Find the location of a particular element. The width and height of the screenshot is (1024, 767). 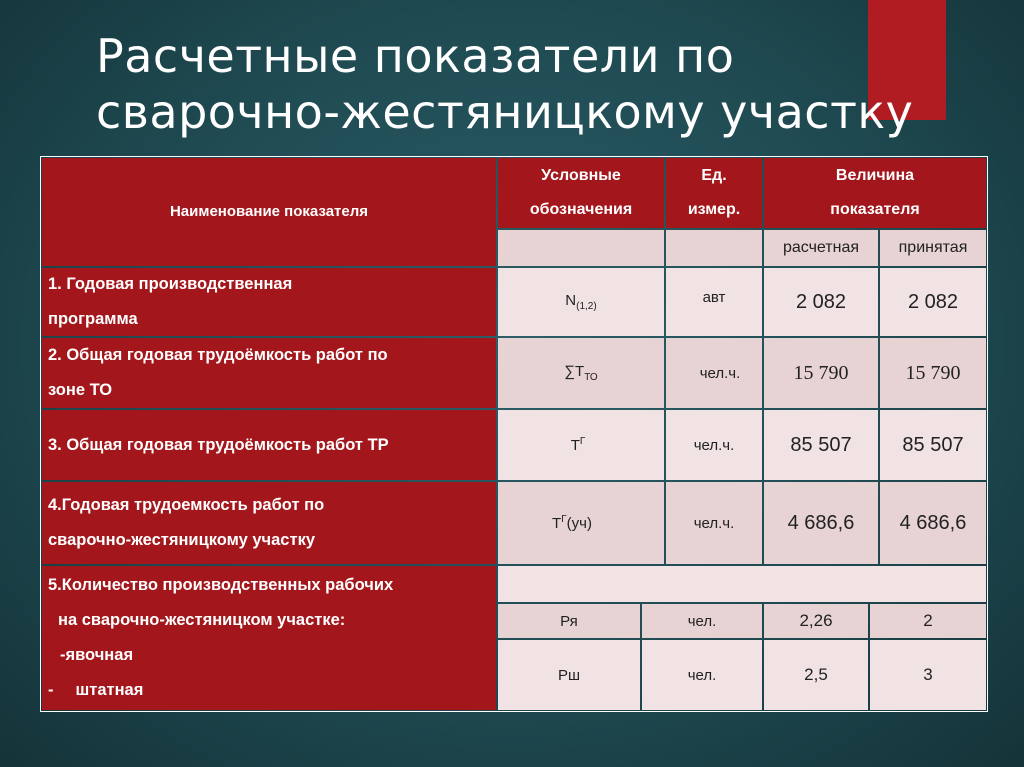

row4-symbol-sup: Г is located at coordinates (564, 519).